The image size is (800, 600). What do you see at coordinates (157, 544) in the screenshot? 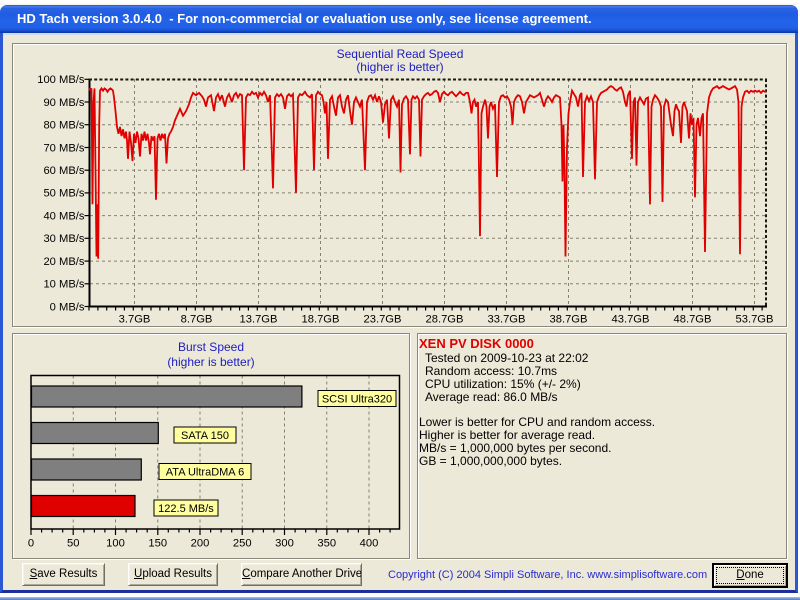
I see `svg-text: 150` at bounding box center [157, 544].